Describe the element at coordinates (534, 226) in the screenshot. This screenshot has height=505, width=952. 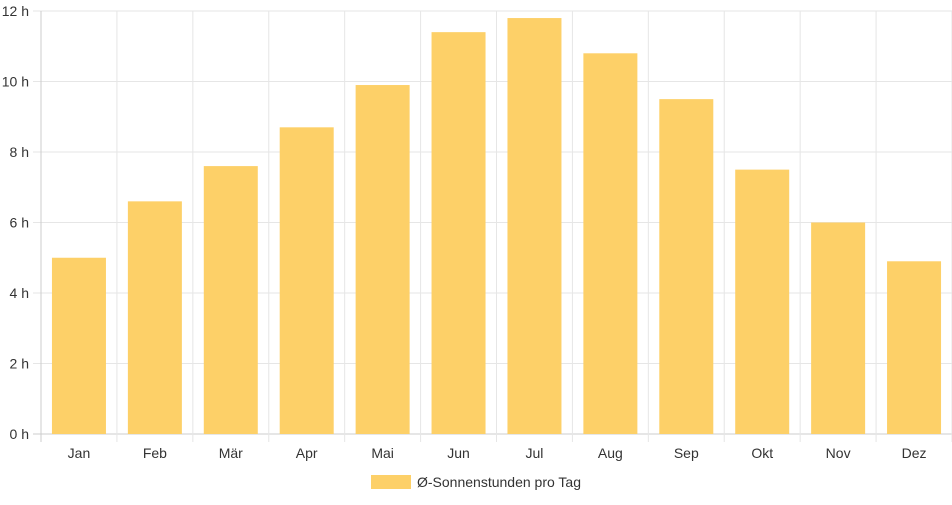
I see `bar-jul` at that location.